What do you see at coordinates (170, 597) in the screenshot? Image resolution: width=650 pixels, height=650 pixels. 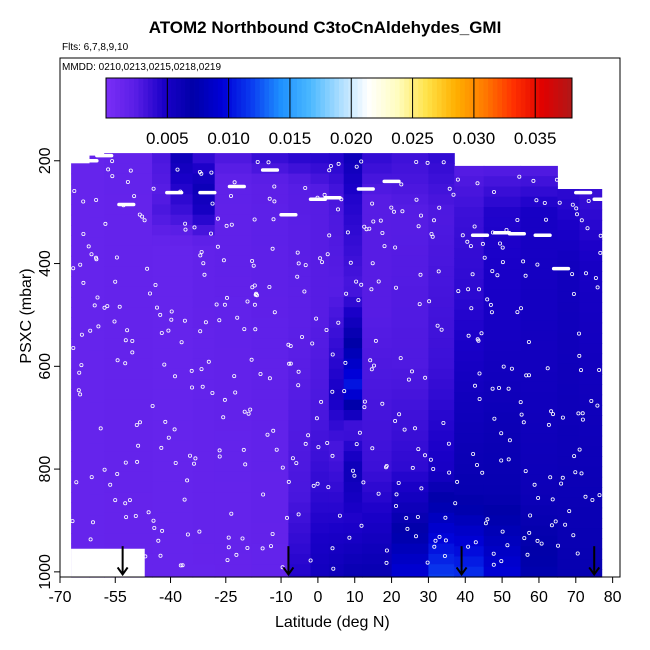 I see `x-tick-label: -40` at bounding box center [170, 597].